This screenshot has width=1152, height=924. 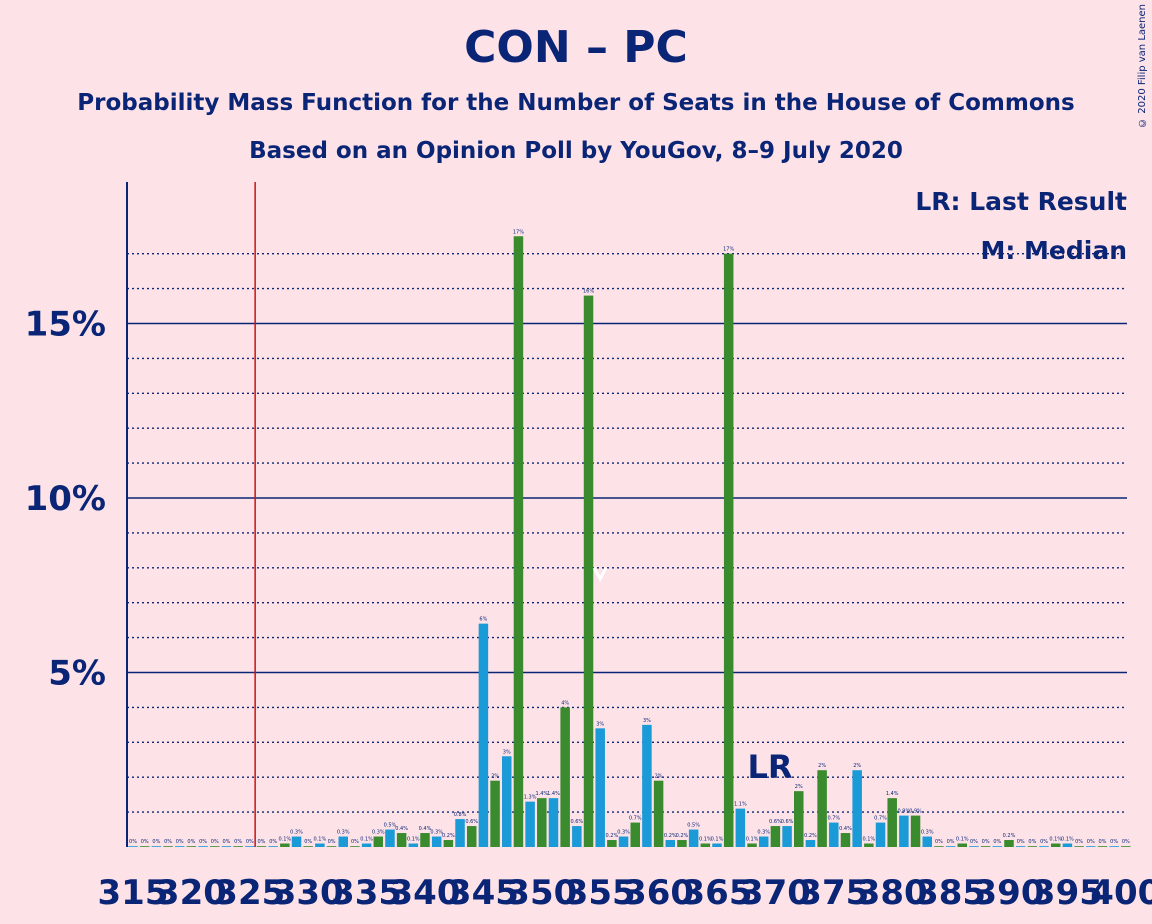 What do you see at coordinates (518, 232) in the screenshot?
I see `bar-value-label: 17%` at bounding box center [518, 232].